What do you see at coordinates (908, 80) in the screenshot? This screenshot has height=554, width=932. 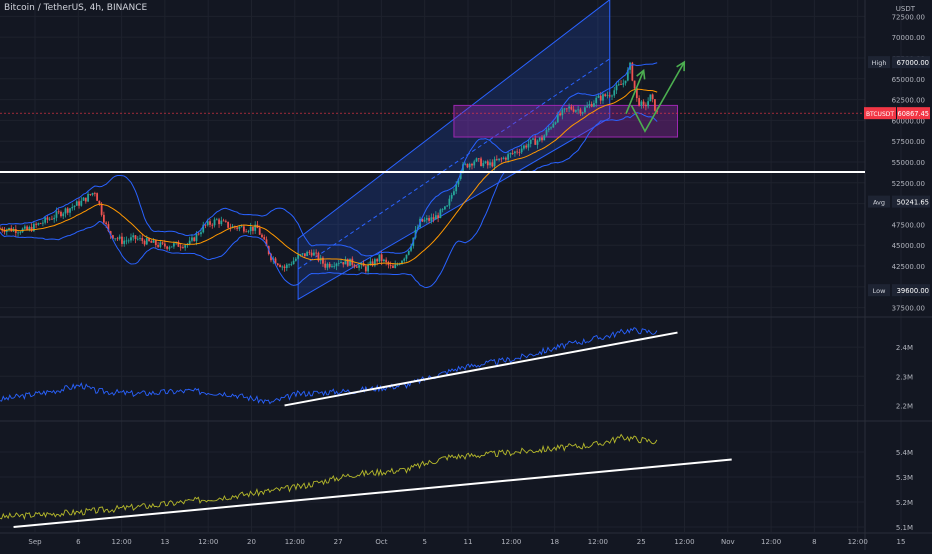 I see `price-axis-tick-label: 65000.00` at bounding box center [908, 80].